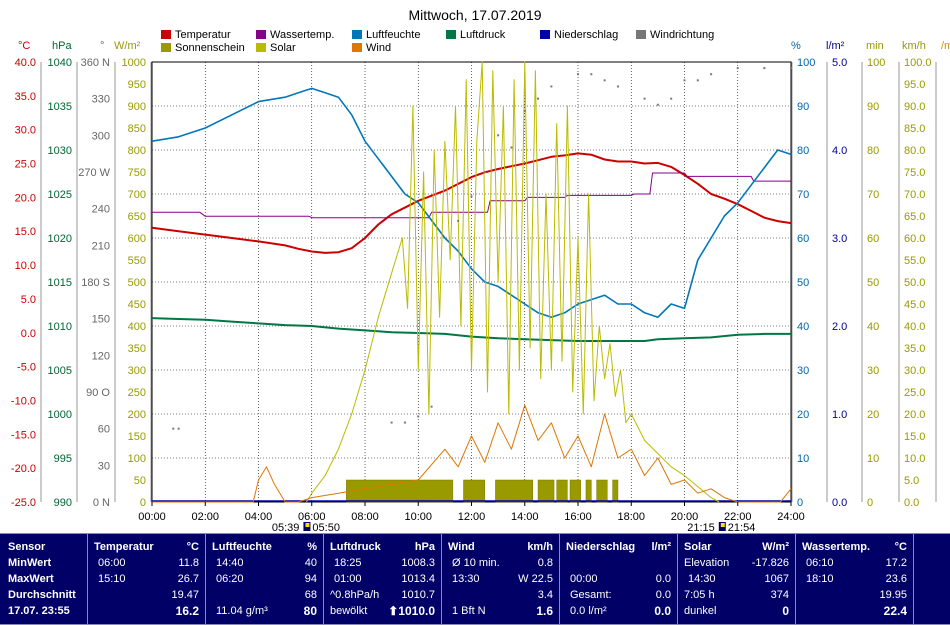 Image resolution: width=950 pixels, height=625 pixels. I want to click on axis-unit-temp: °C, so click(24, 46).